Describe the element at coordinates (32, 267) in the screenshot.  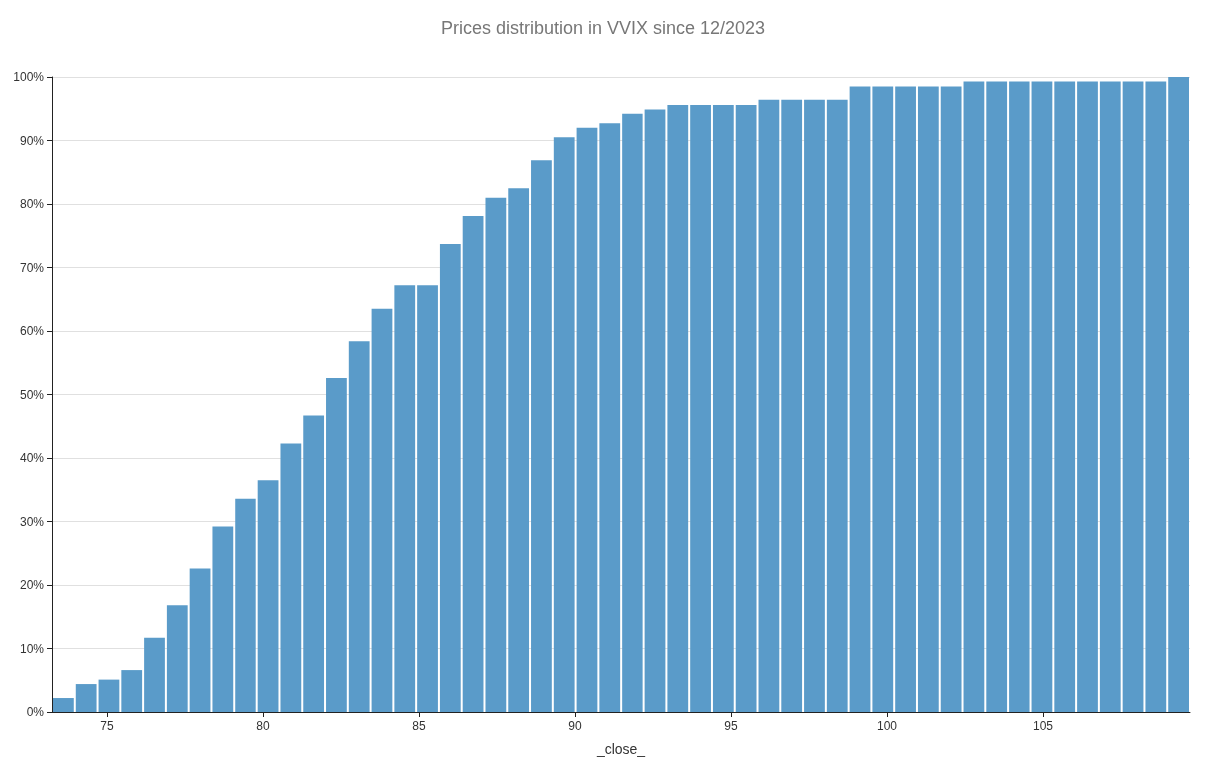
I see `y-tick-label: 70%` at that location.